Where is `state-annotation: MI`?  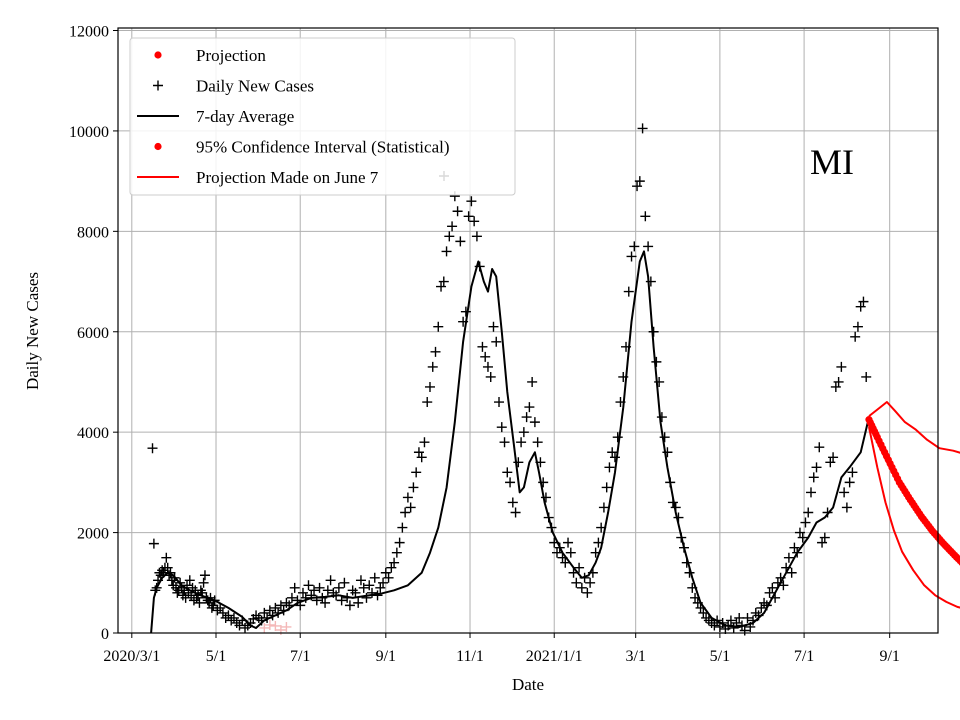 state-annotation: MI is located at coordinates (832, 162).